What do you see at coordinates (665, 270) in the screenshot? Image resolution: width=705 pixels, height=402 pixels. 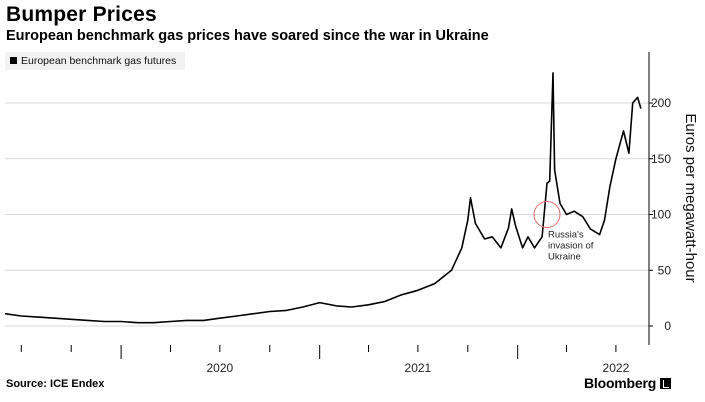 I see `y-tick-label: 50` at bounding box center [665, 270].